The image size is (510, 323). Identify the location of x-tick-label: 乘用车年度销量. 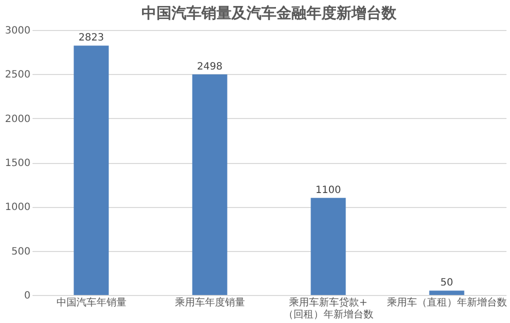
(209, 302).